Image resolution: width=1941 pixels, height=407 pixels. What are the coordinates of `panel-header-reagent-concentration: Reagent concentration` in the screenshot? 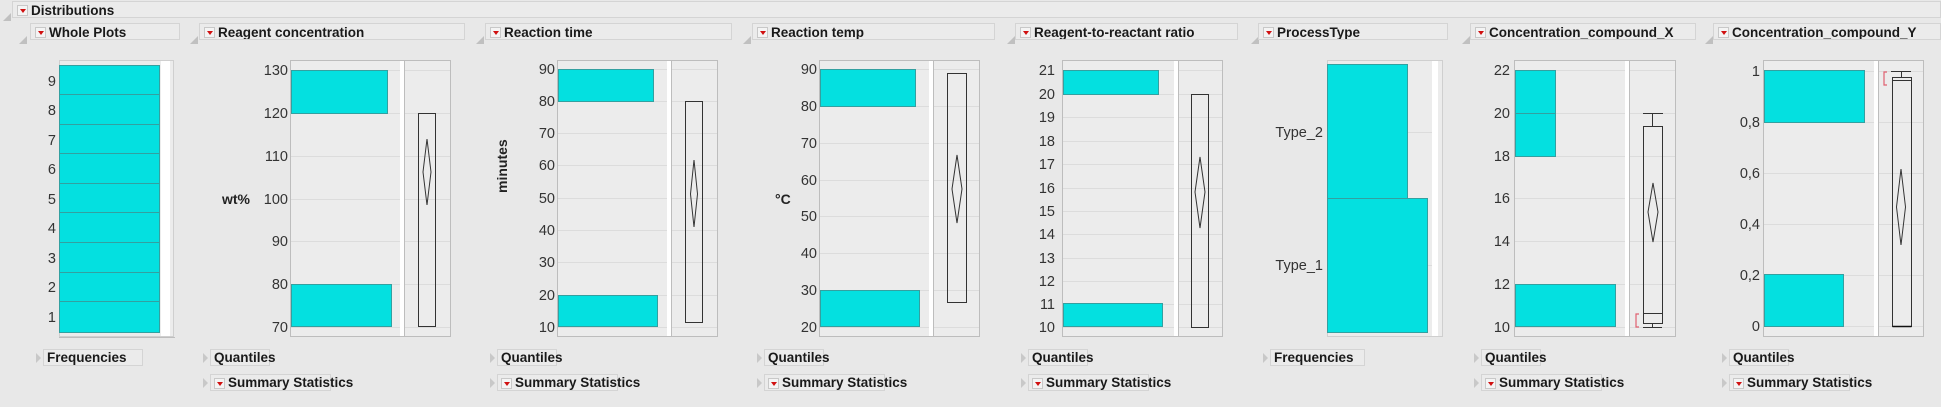 It's located at (332, 31).